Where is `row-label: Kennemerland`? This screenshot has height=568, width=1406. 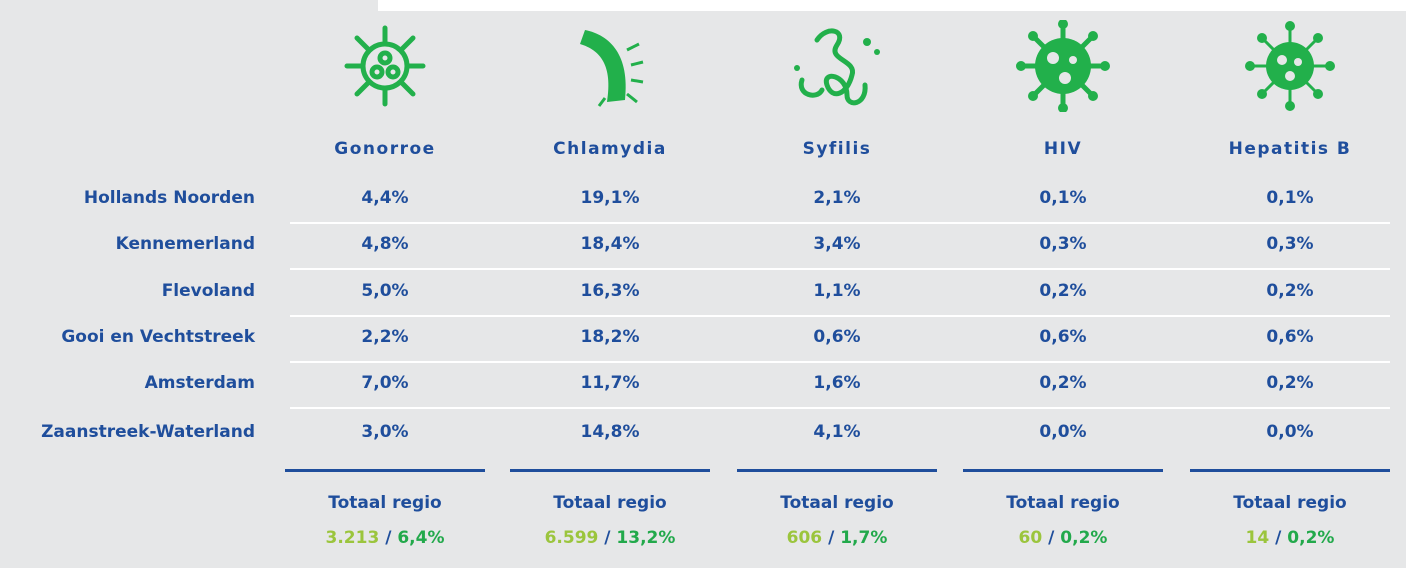 row-label: Kennemerland is located at coordinates (185, 244).